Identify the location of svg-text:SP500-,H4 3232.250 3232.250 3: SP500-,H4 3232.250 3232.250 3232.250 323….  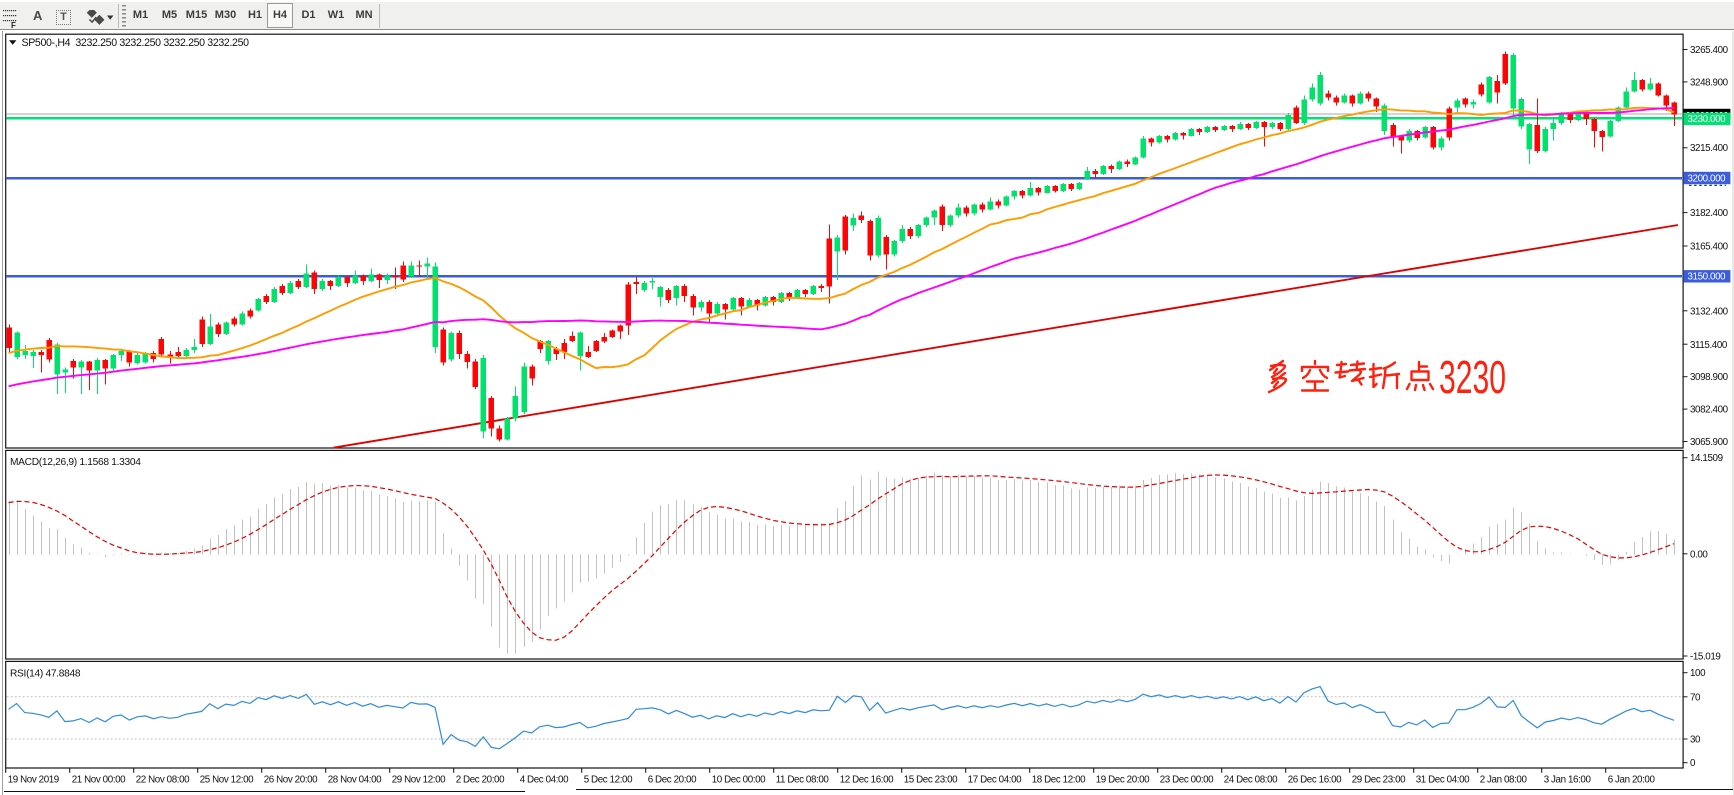
(136, 43).